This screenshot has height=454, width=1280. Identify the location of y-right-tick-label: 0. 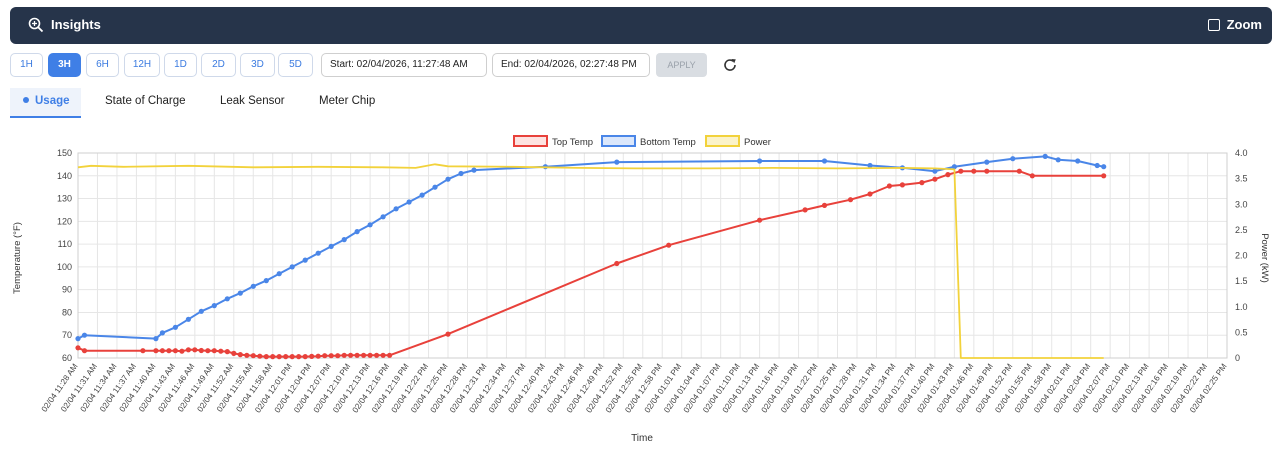
(1237, 358).